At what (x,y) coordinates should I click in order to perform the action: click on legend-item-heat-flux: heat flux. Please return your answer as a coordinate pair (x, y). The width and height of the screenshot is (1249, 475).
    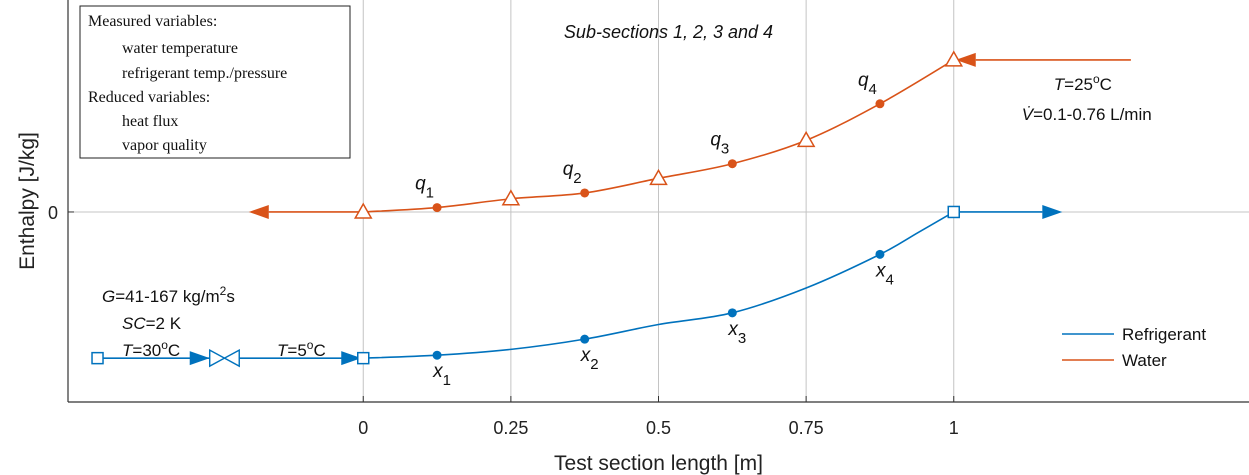
    Looking at the image, I should click on (150, 121).